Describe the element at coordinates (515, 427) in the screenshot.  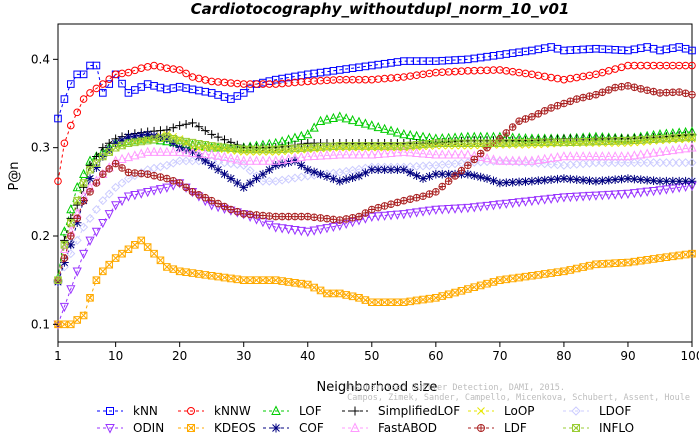
I see `legend-label: LDF` at that location.